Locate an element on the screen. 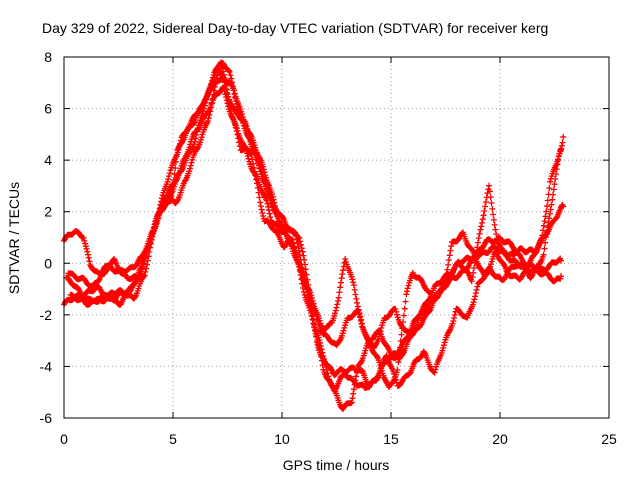  x-axis-label: GPS time / hours is located at coordinates (336, 465).